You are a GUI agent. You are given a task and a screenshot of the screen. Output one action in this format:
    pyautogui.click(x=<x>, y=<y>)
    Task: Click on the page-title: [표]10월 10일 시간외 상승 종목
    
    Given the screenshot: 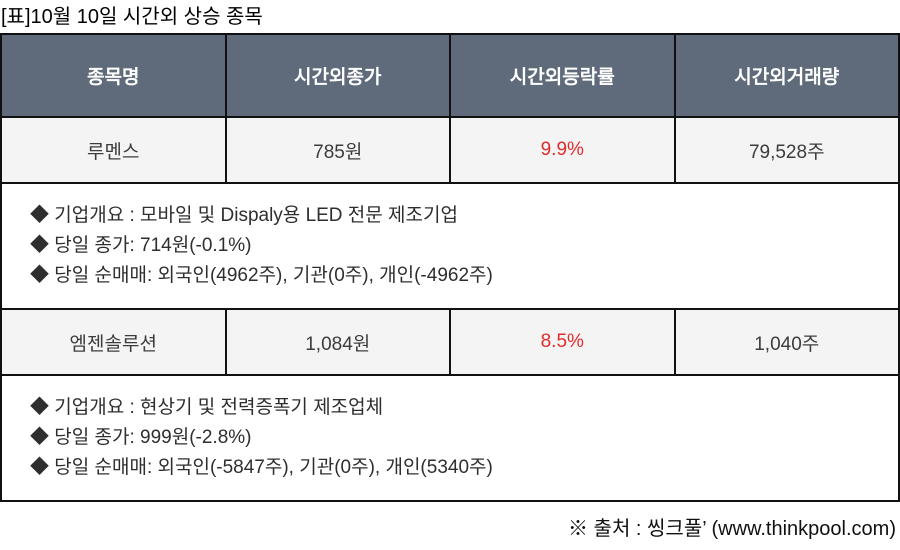 What is the action you would take?
    pyautogui.click(x=132, y=17)
    